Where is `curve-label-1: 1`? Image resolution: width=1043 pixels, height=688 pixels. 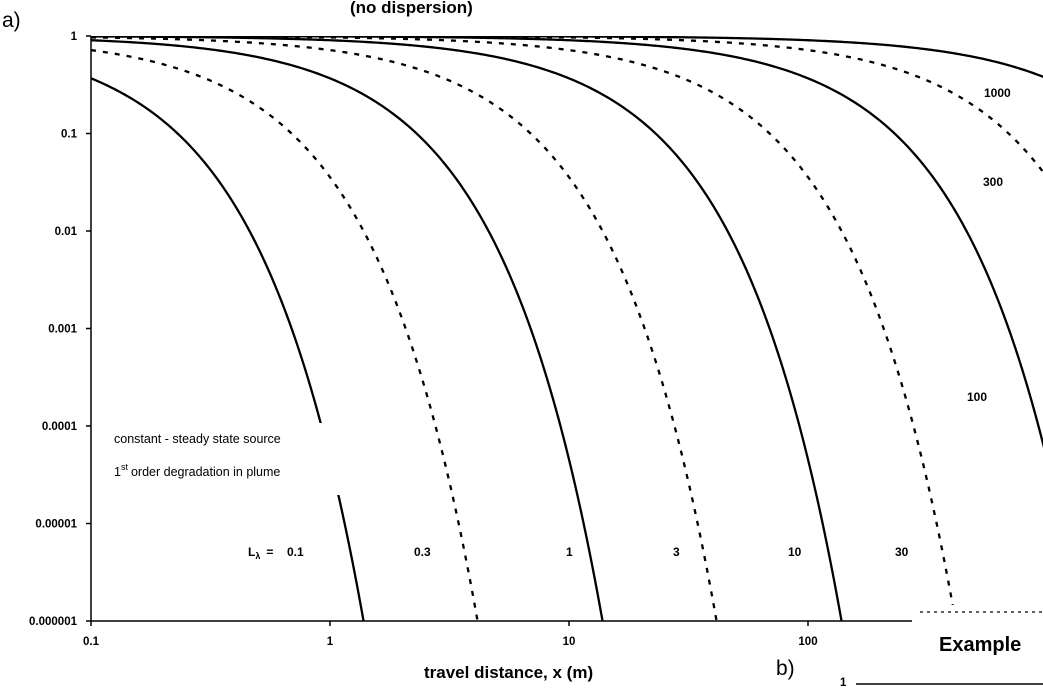 curve-label-1: 1 is located at coordinates (569, 552).